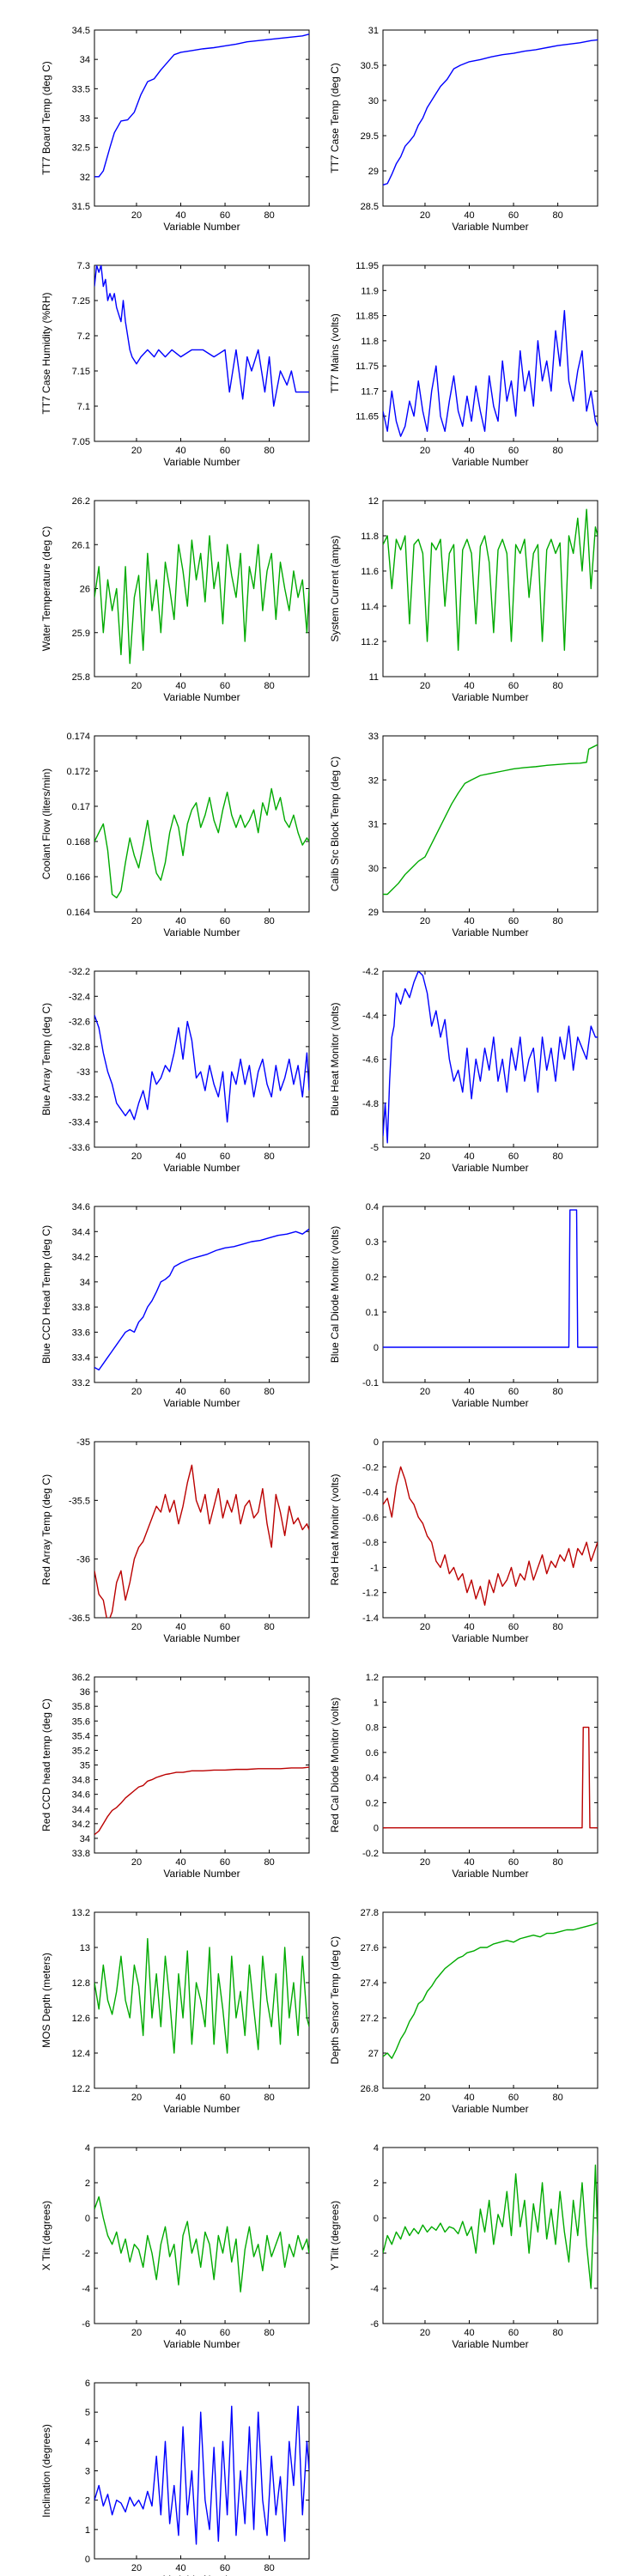 This screenshot has height=2576, width=644. Describe the element at coordinates (335, 1529) in the screenshot. I see `y-axis-label: Red Heat Monitor (volts)` at that location.